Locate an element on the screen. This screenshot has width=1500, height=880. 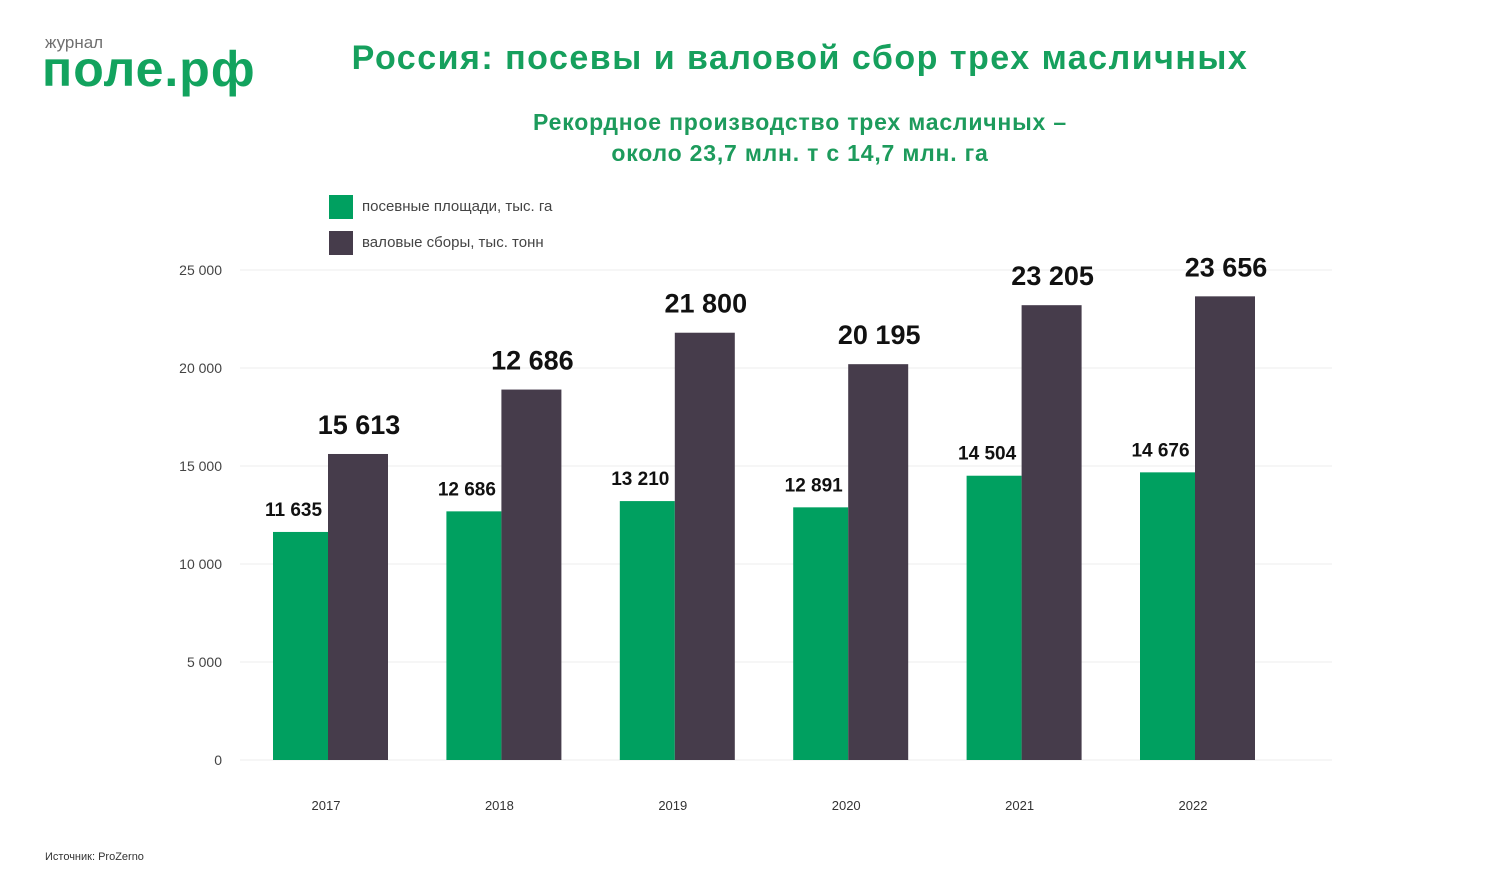
x-tick-label-2019: 2019 is located at coordinates (672, 805).